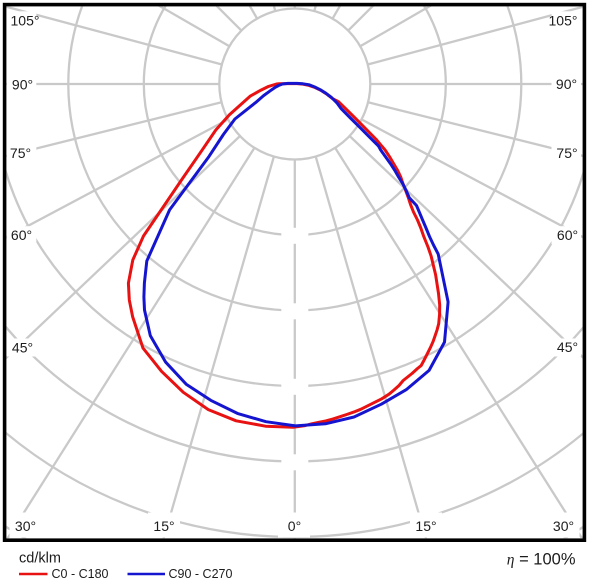 The width and height of the screenshot is (600, 588). What do you see at coordinates (541, 560) in the screenshot?
I see `svg-text: η = 100%` at bounding box center [541, 560].